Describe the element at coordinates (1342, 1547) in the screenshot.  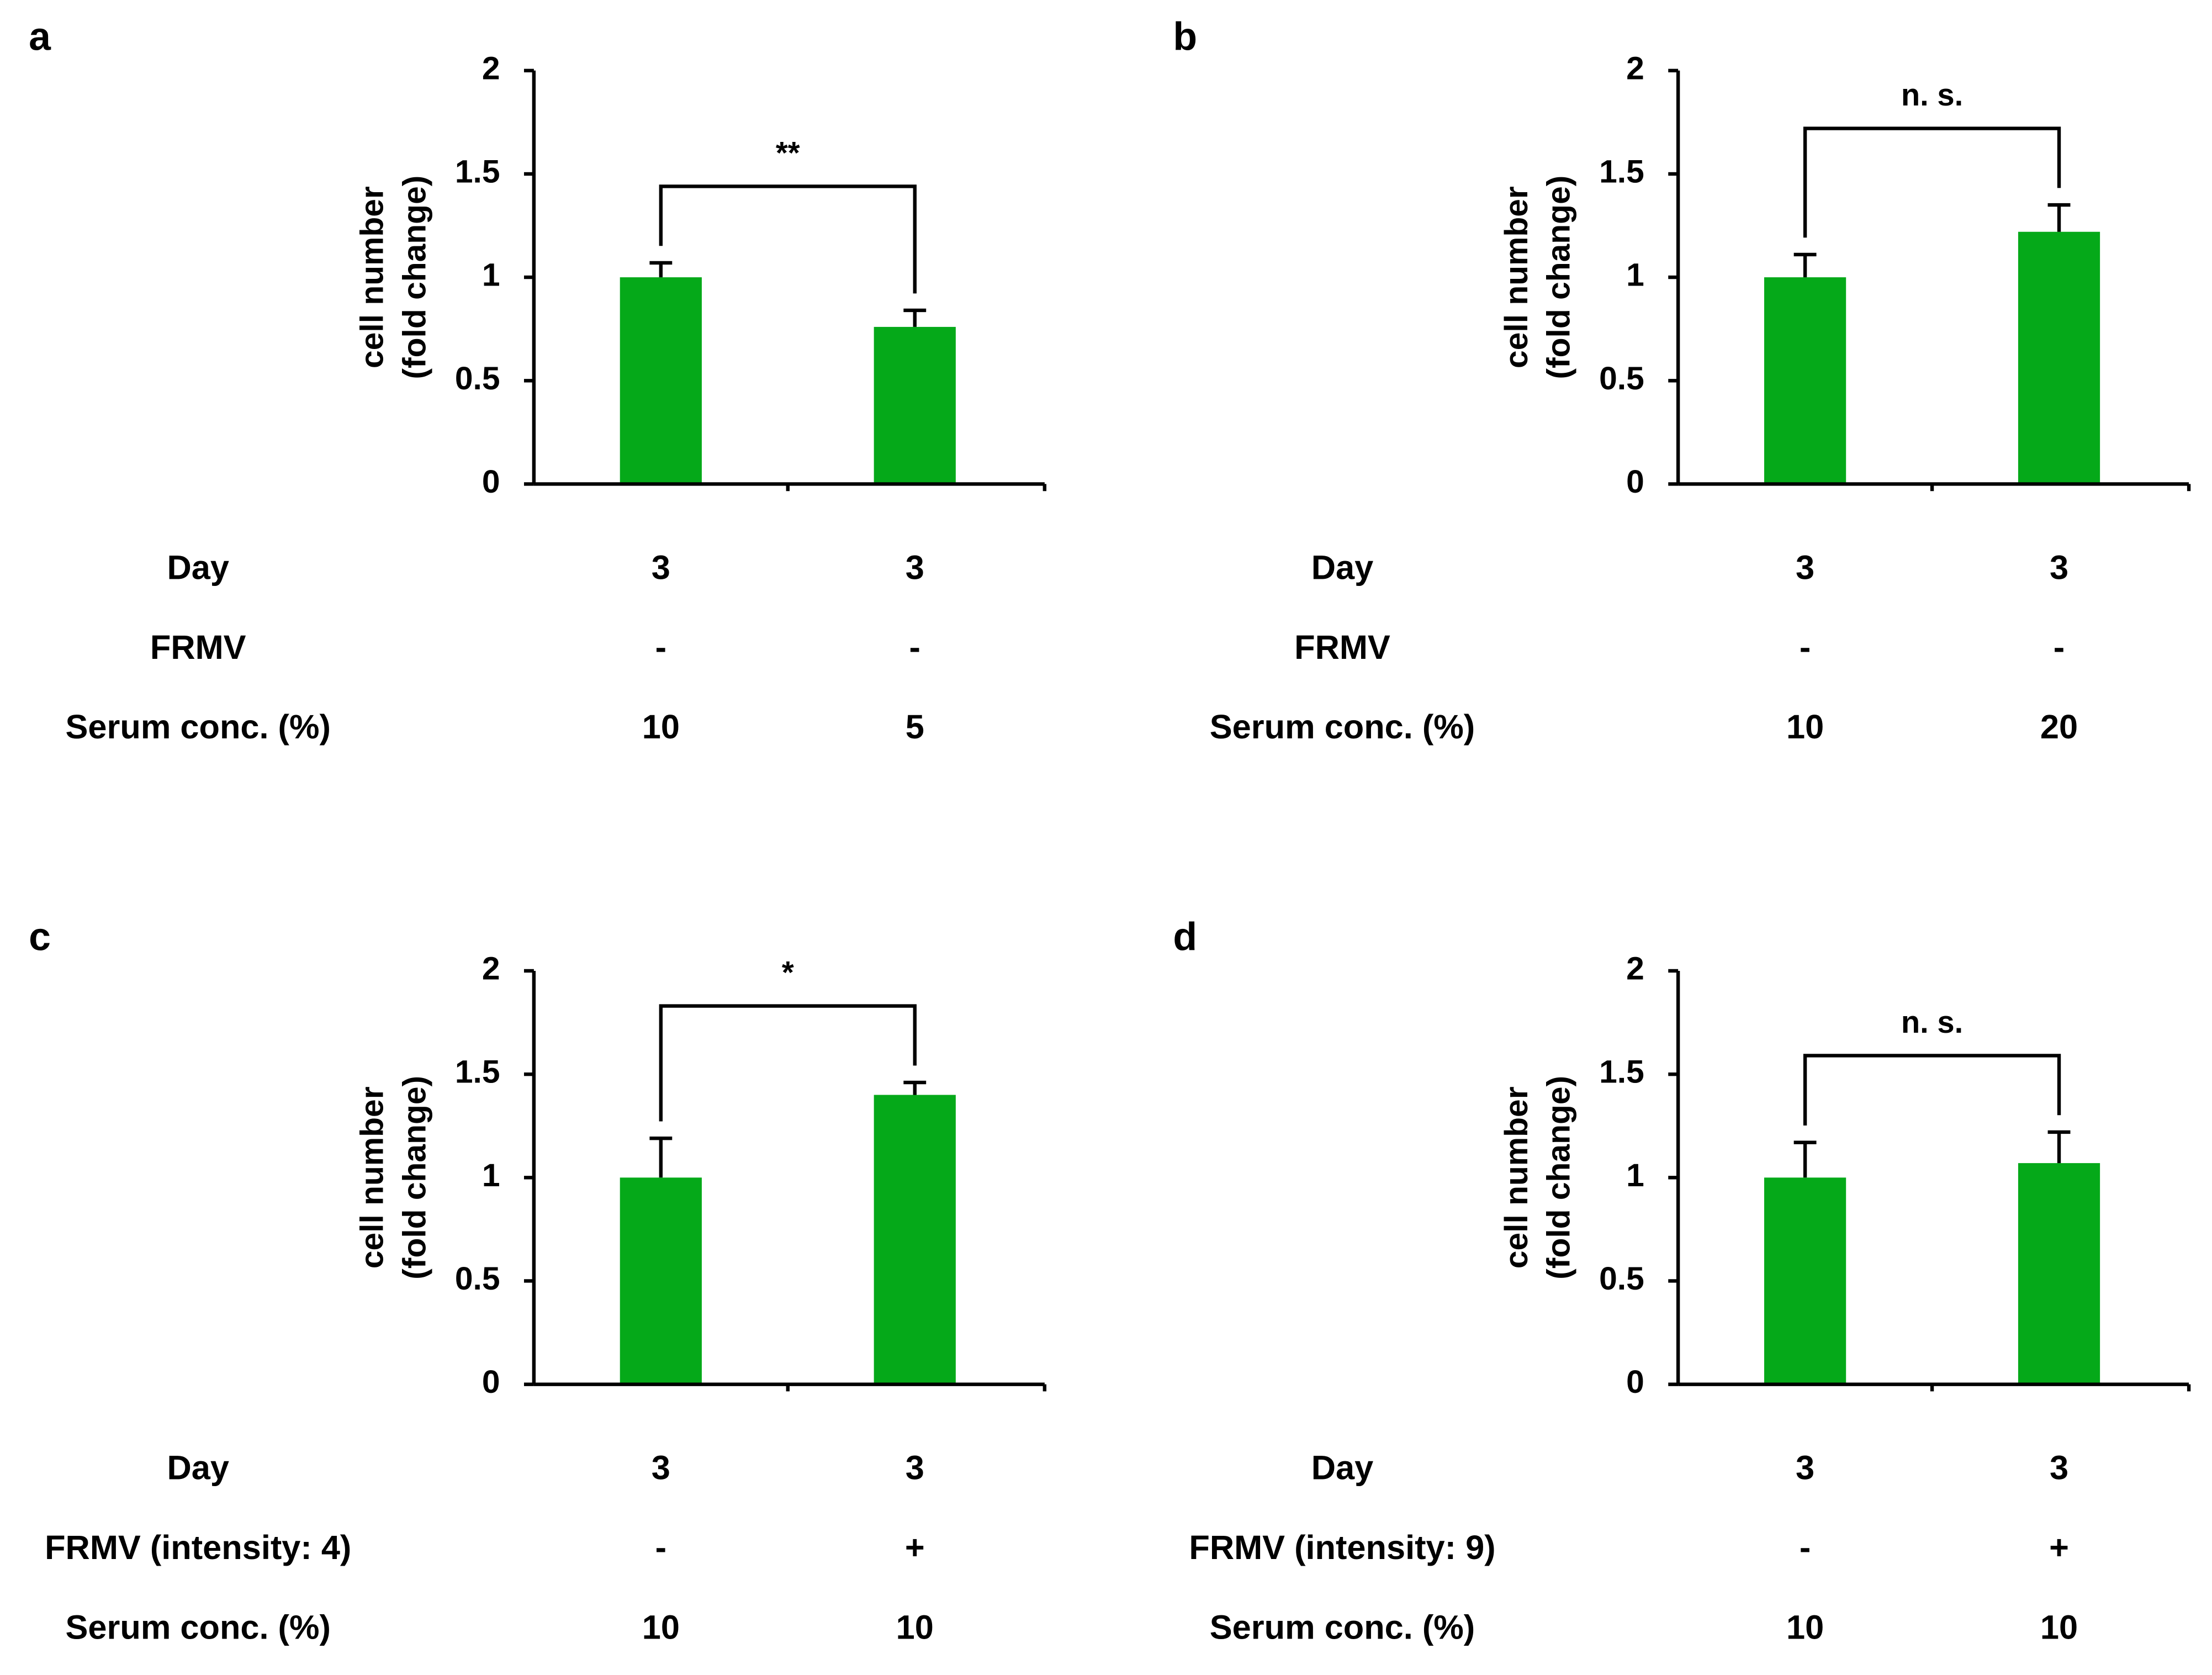
I see `row-label: FRMV (intensity: 9)` at that location.